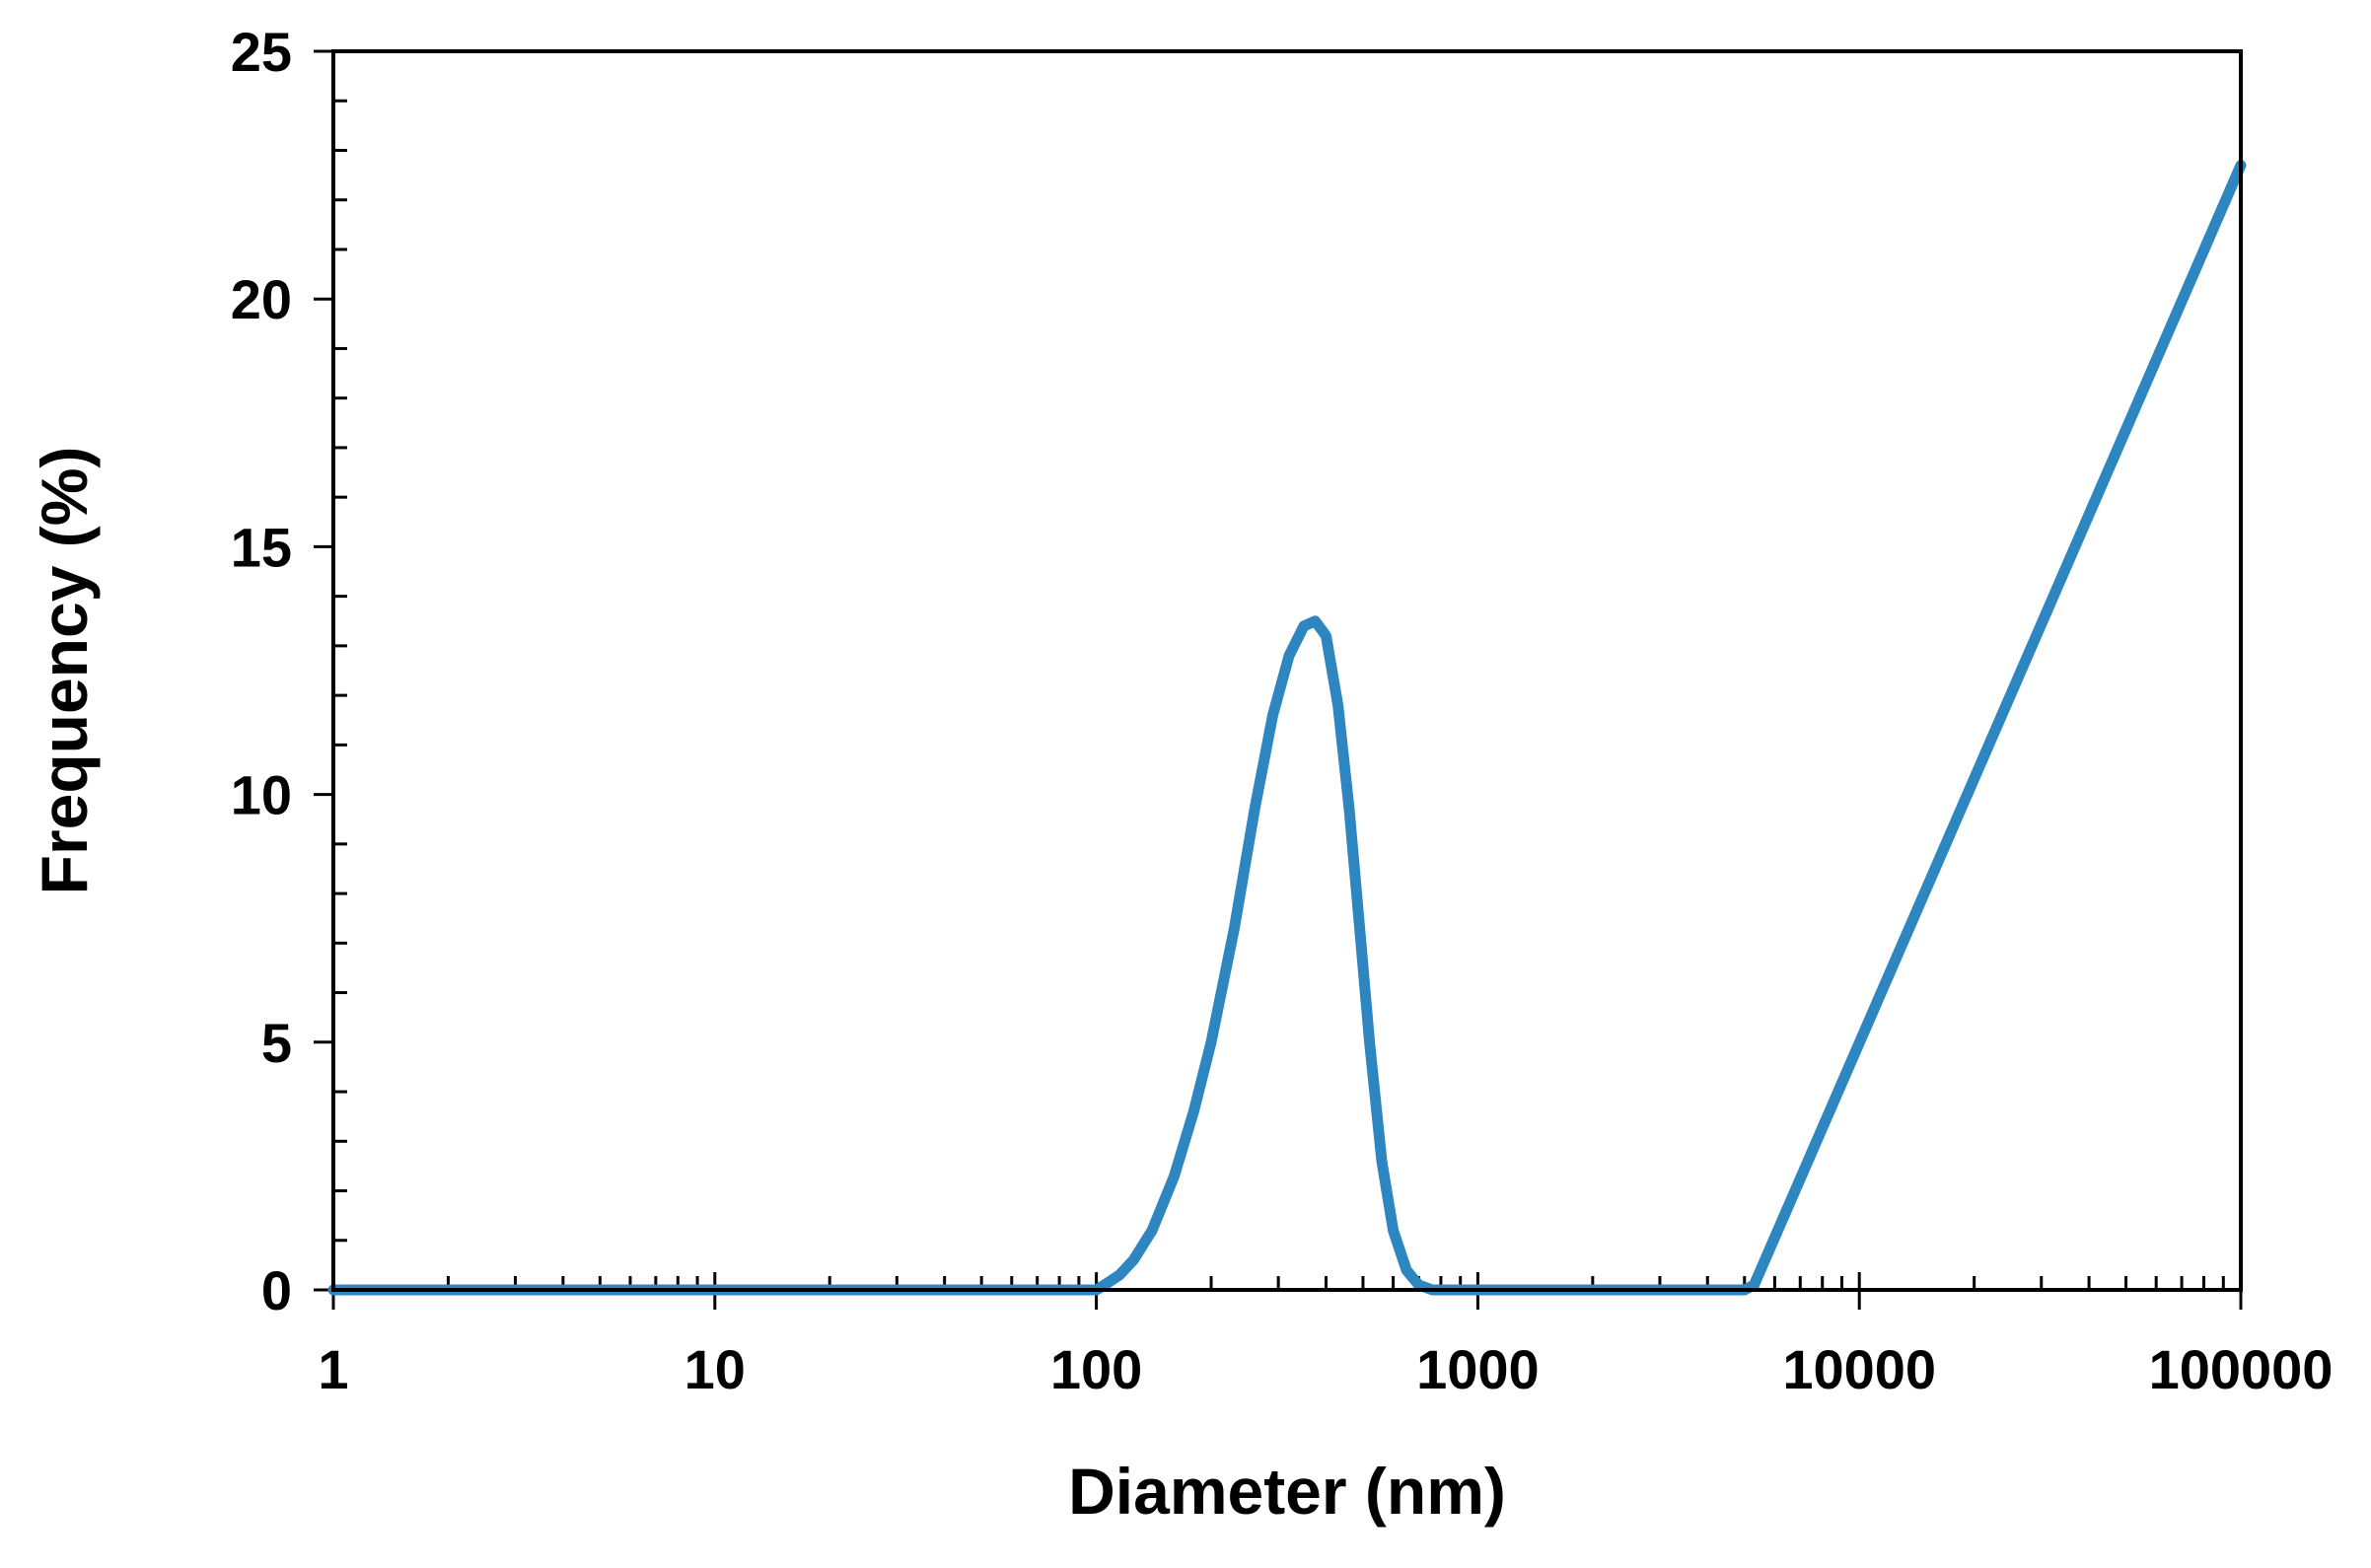 The width and height of the screenshot is (2371, 1568). Describe the element at coordinates (1325, 1369) in the screenshot. I see `x-axis-tick-labels: 1 10 100 1000 10000 100000` at that location.